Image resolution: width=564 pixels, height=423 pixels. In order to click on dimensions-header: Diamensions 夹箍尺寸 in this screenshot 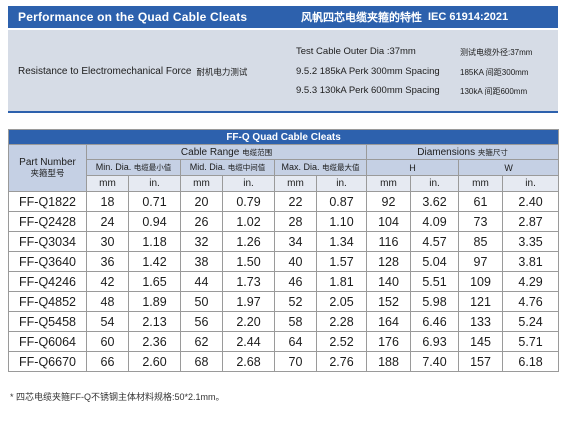, I will do `click(462, 152)`.